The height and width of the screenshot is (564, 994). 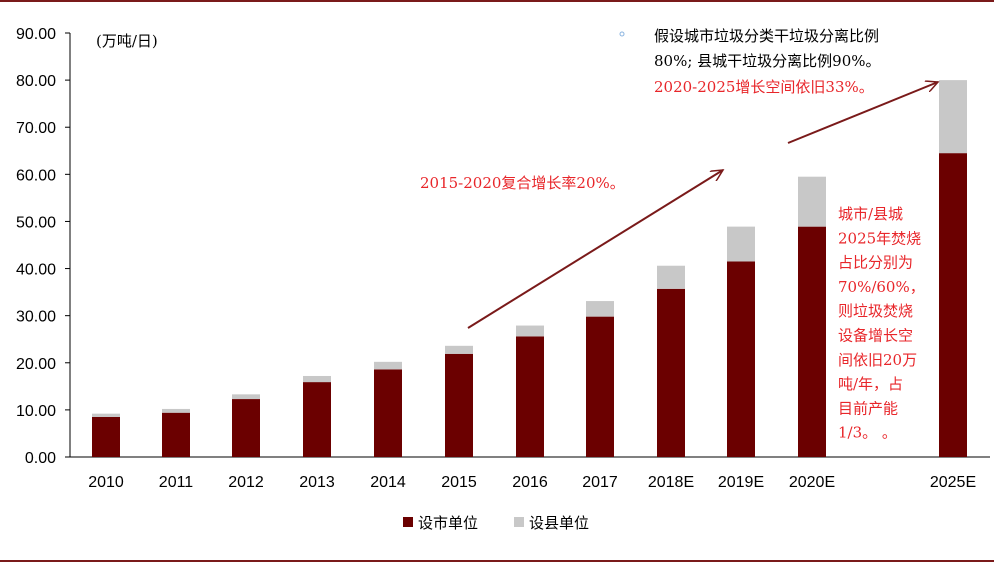 What do you see at coordinates (600, 309) in the screenshot?
I see `bar-county-2017` at bounding box center [600, 309].